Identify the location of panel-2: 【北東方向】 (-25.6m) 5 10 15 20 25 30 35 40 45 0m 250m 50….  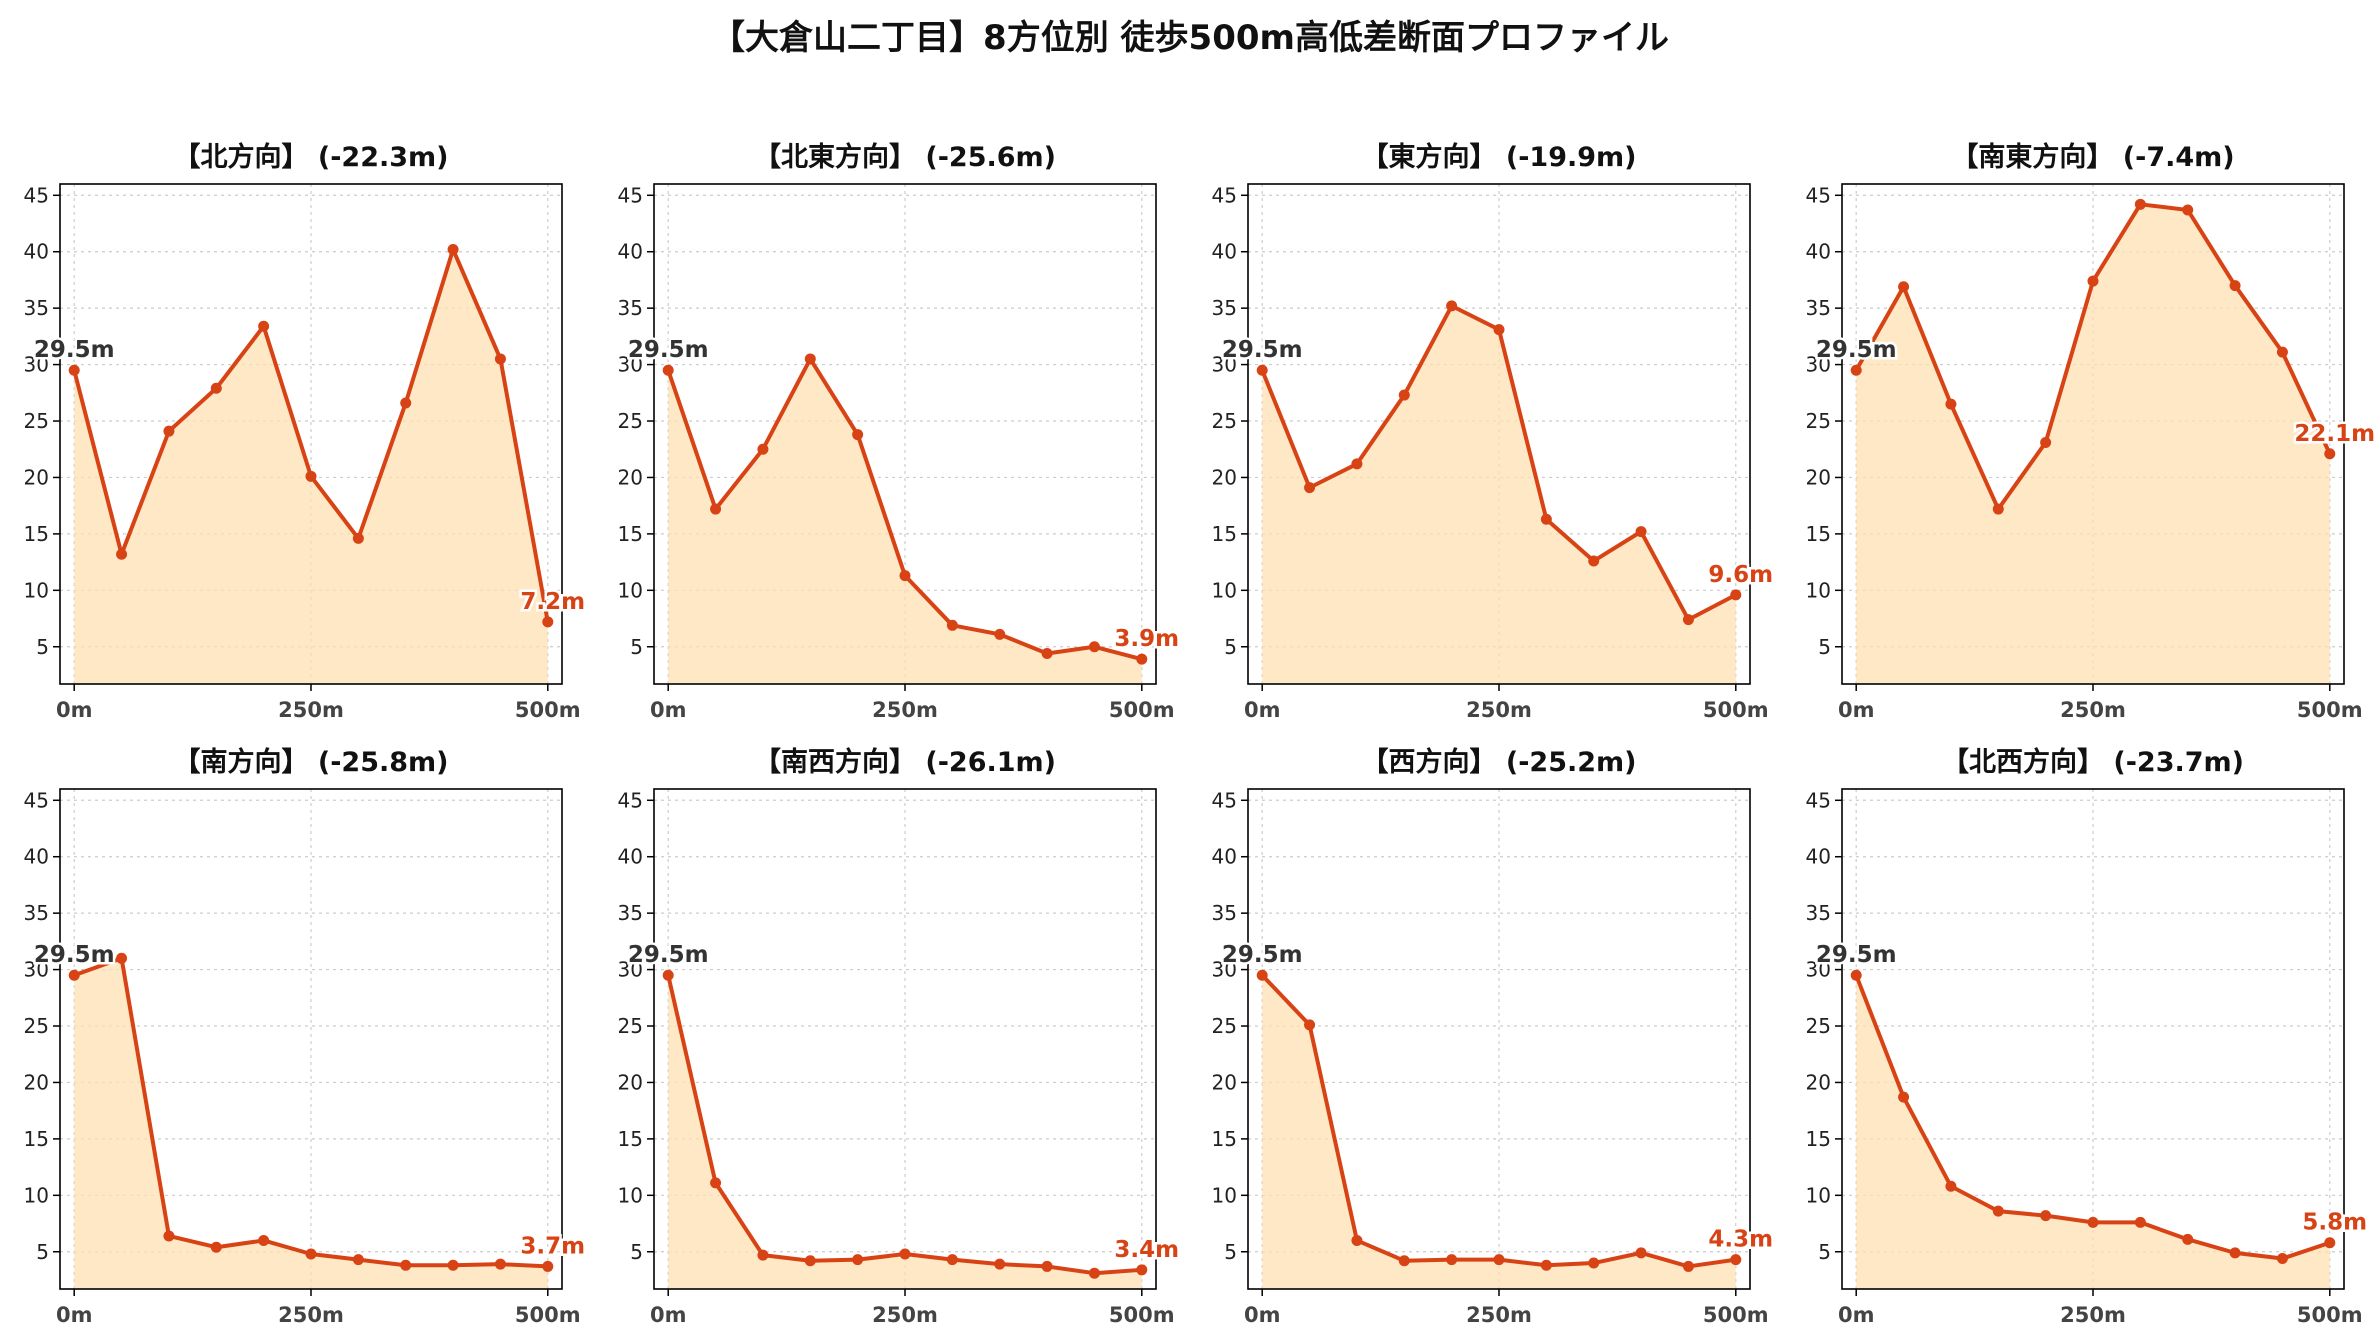
(900, 431).